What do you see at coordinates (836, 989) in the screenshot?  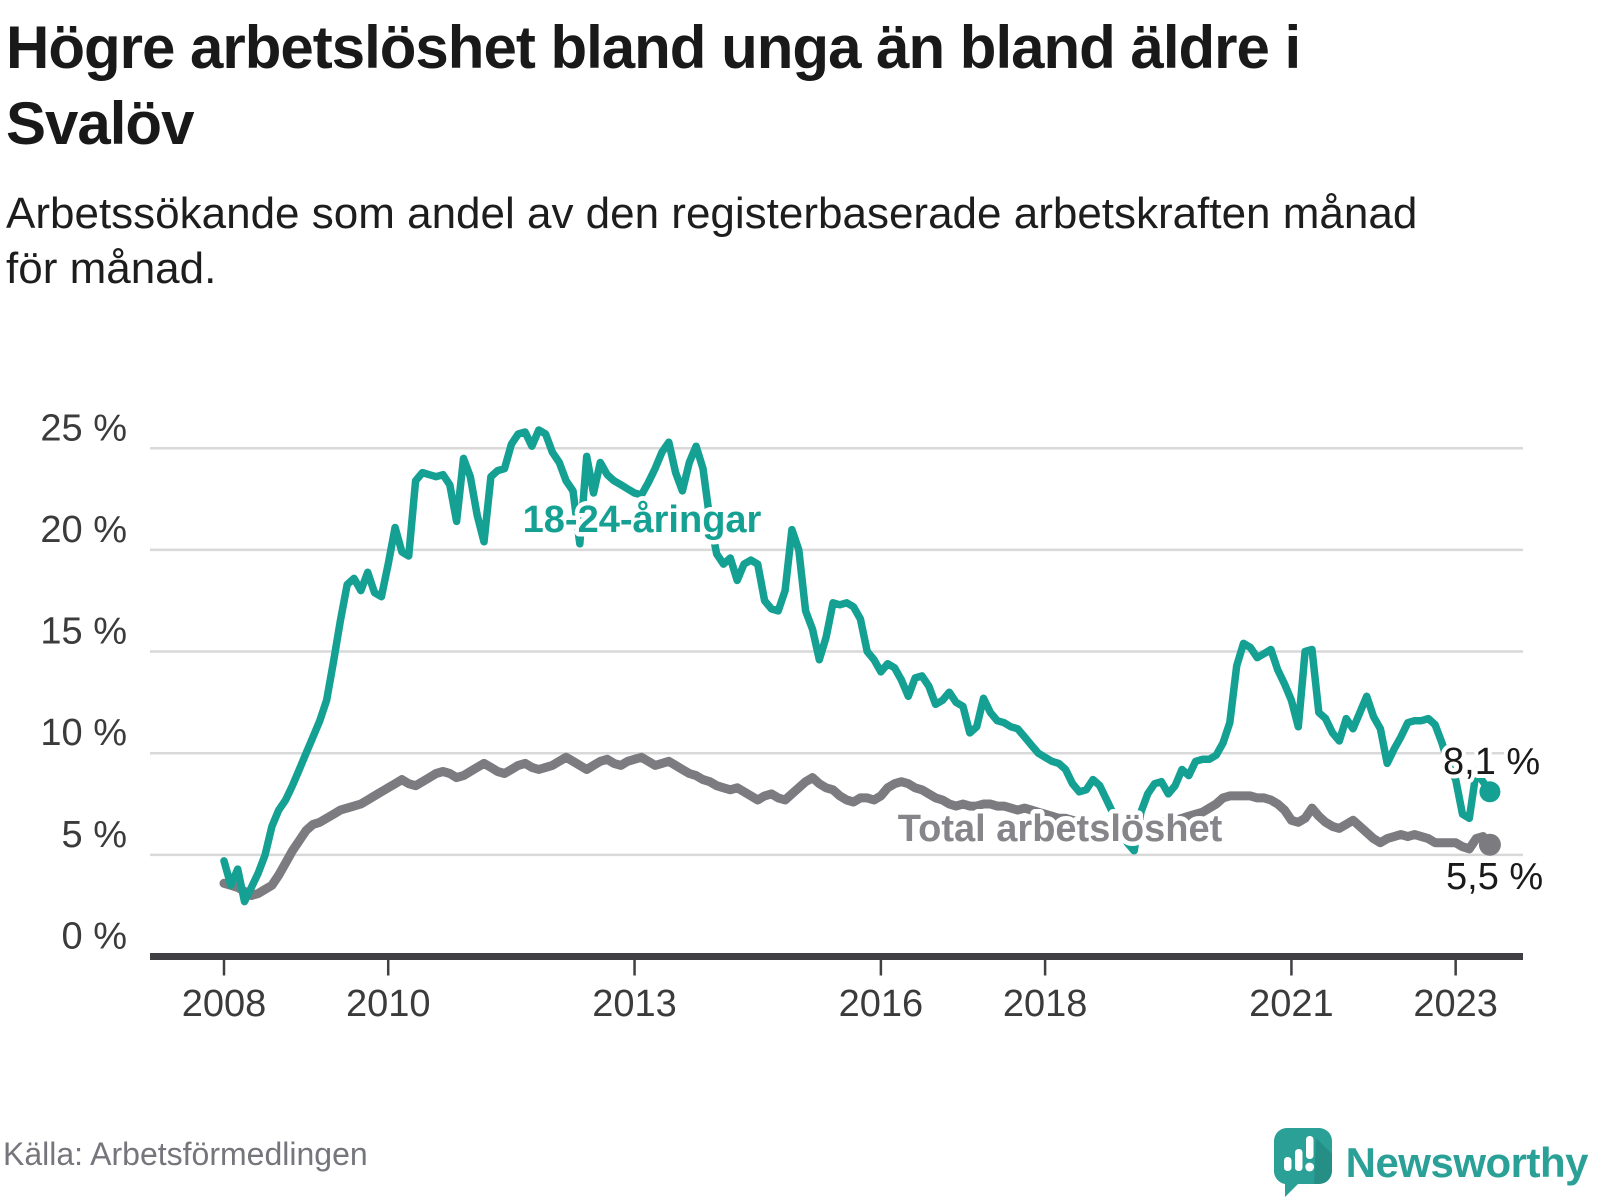 I see `x-axis: 2008 2010 2013 2016 2018 2021 2023` at bounding box center [836, 989].